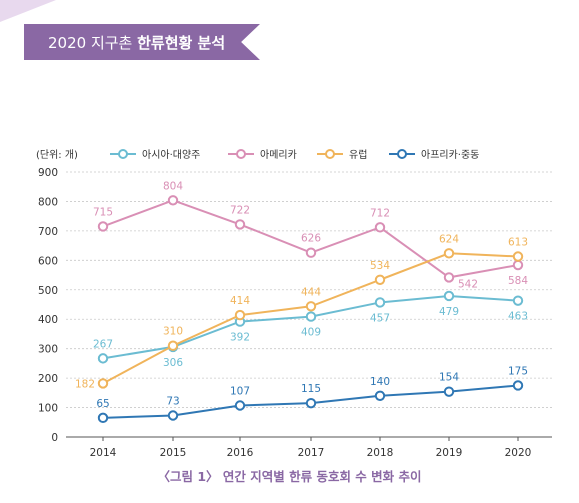  I want to click on y-tick-label: 900, so click(48, 173).